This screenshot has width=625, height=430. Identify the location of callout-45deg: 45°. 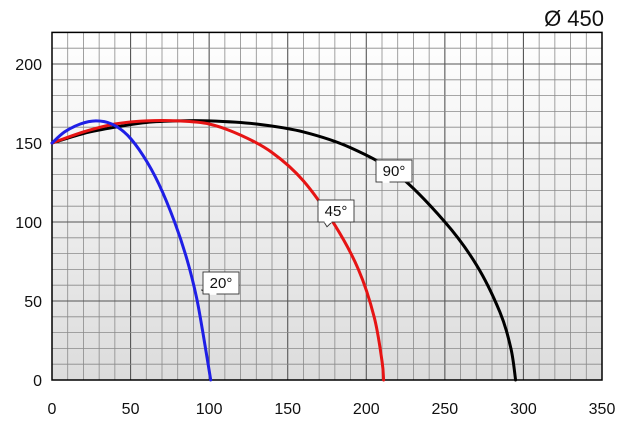
(336, 213).